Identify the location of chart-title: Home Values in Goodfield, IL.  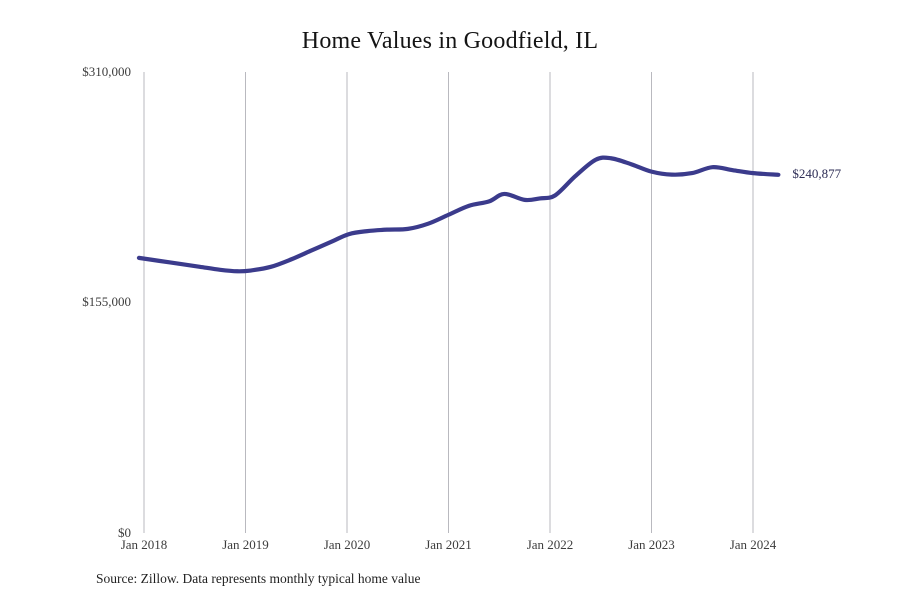
(450, 41).